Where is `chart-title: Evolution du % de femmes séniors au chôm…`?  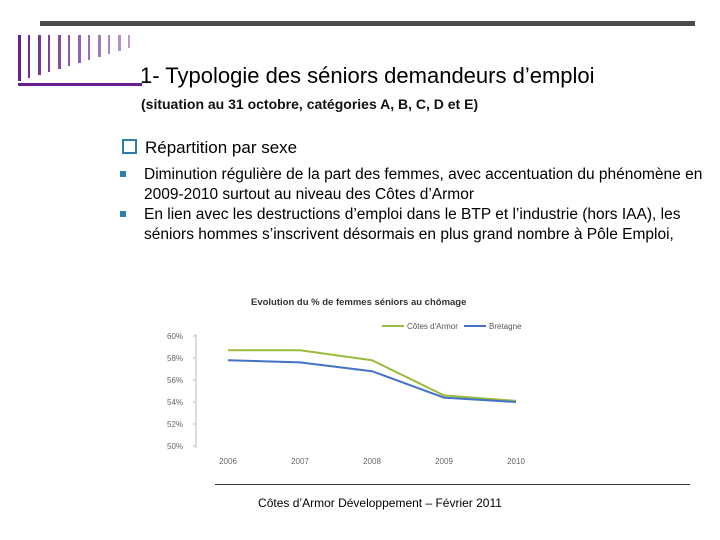
chart-title: Evolution du % de femmes séniors au chôm… is located at coordinates (358, 302).